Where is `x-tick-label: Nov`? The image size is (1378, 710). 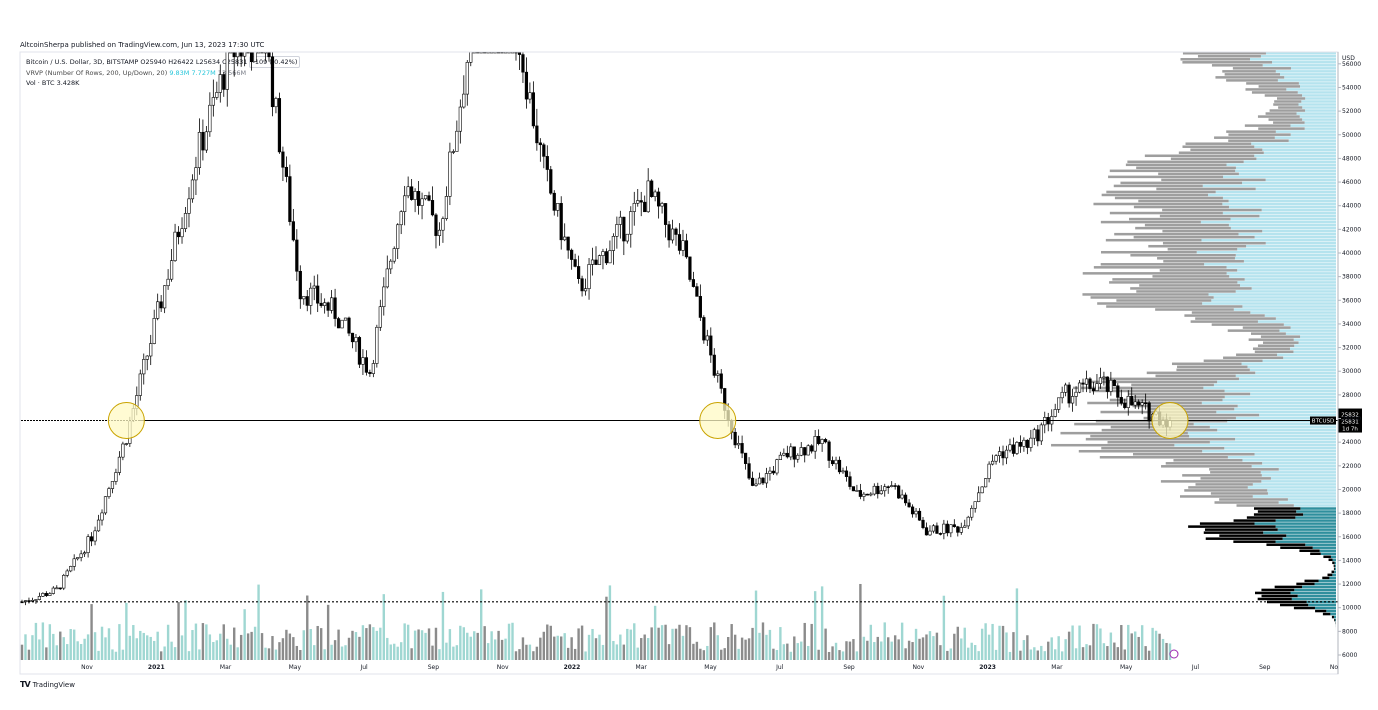
x-tick-label: Nov is located at coordinates (918, 667).